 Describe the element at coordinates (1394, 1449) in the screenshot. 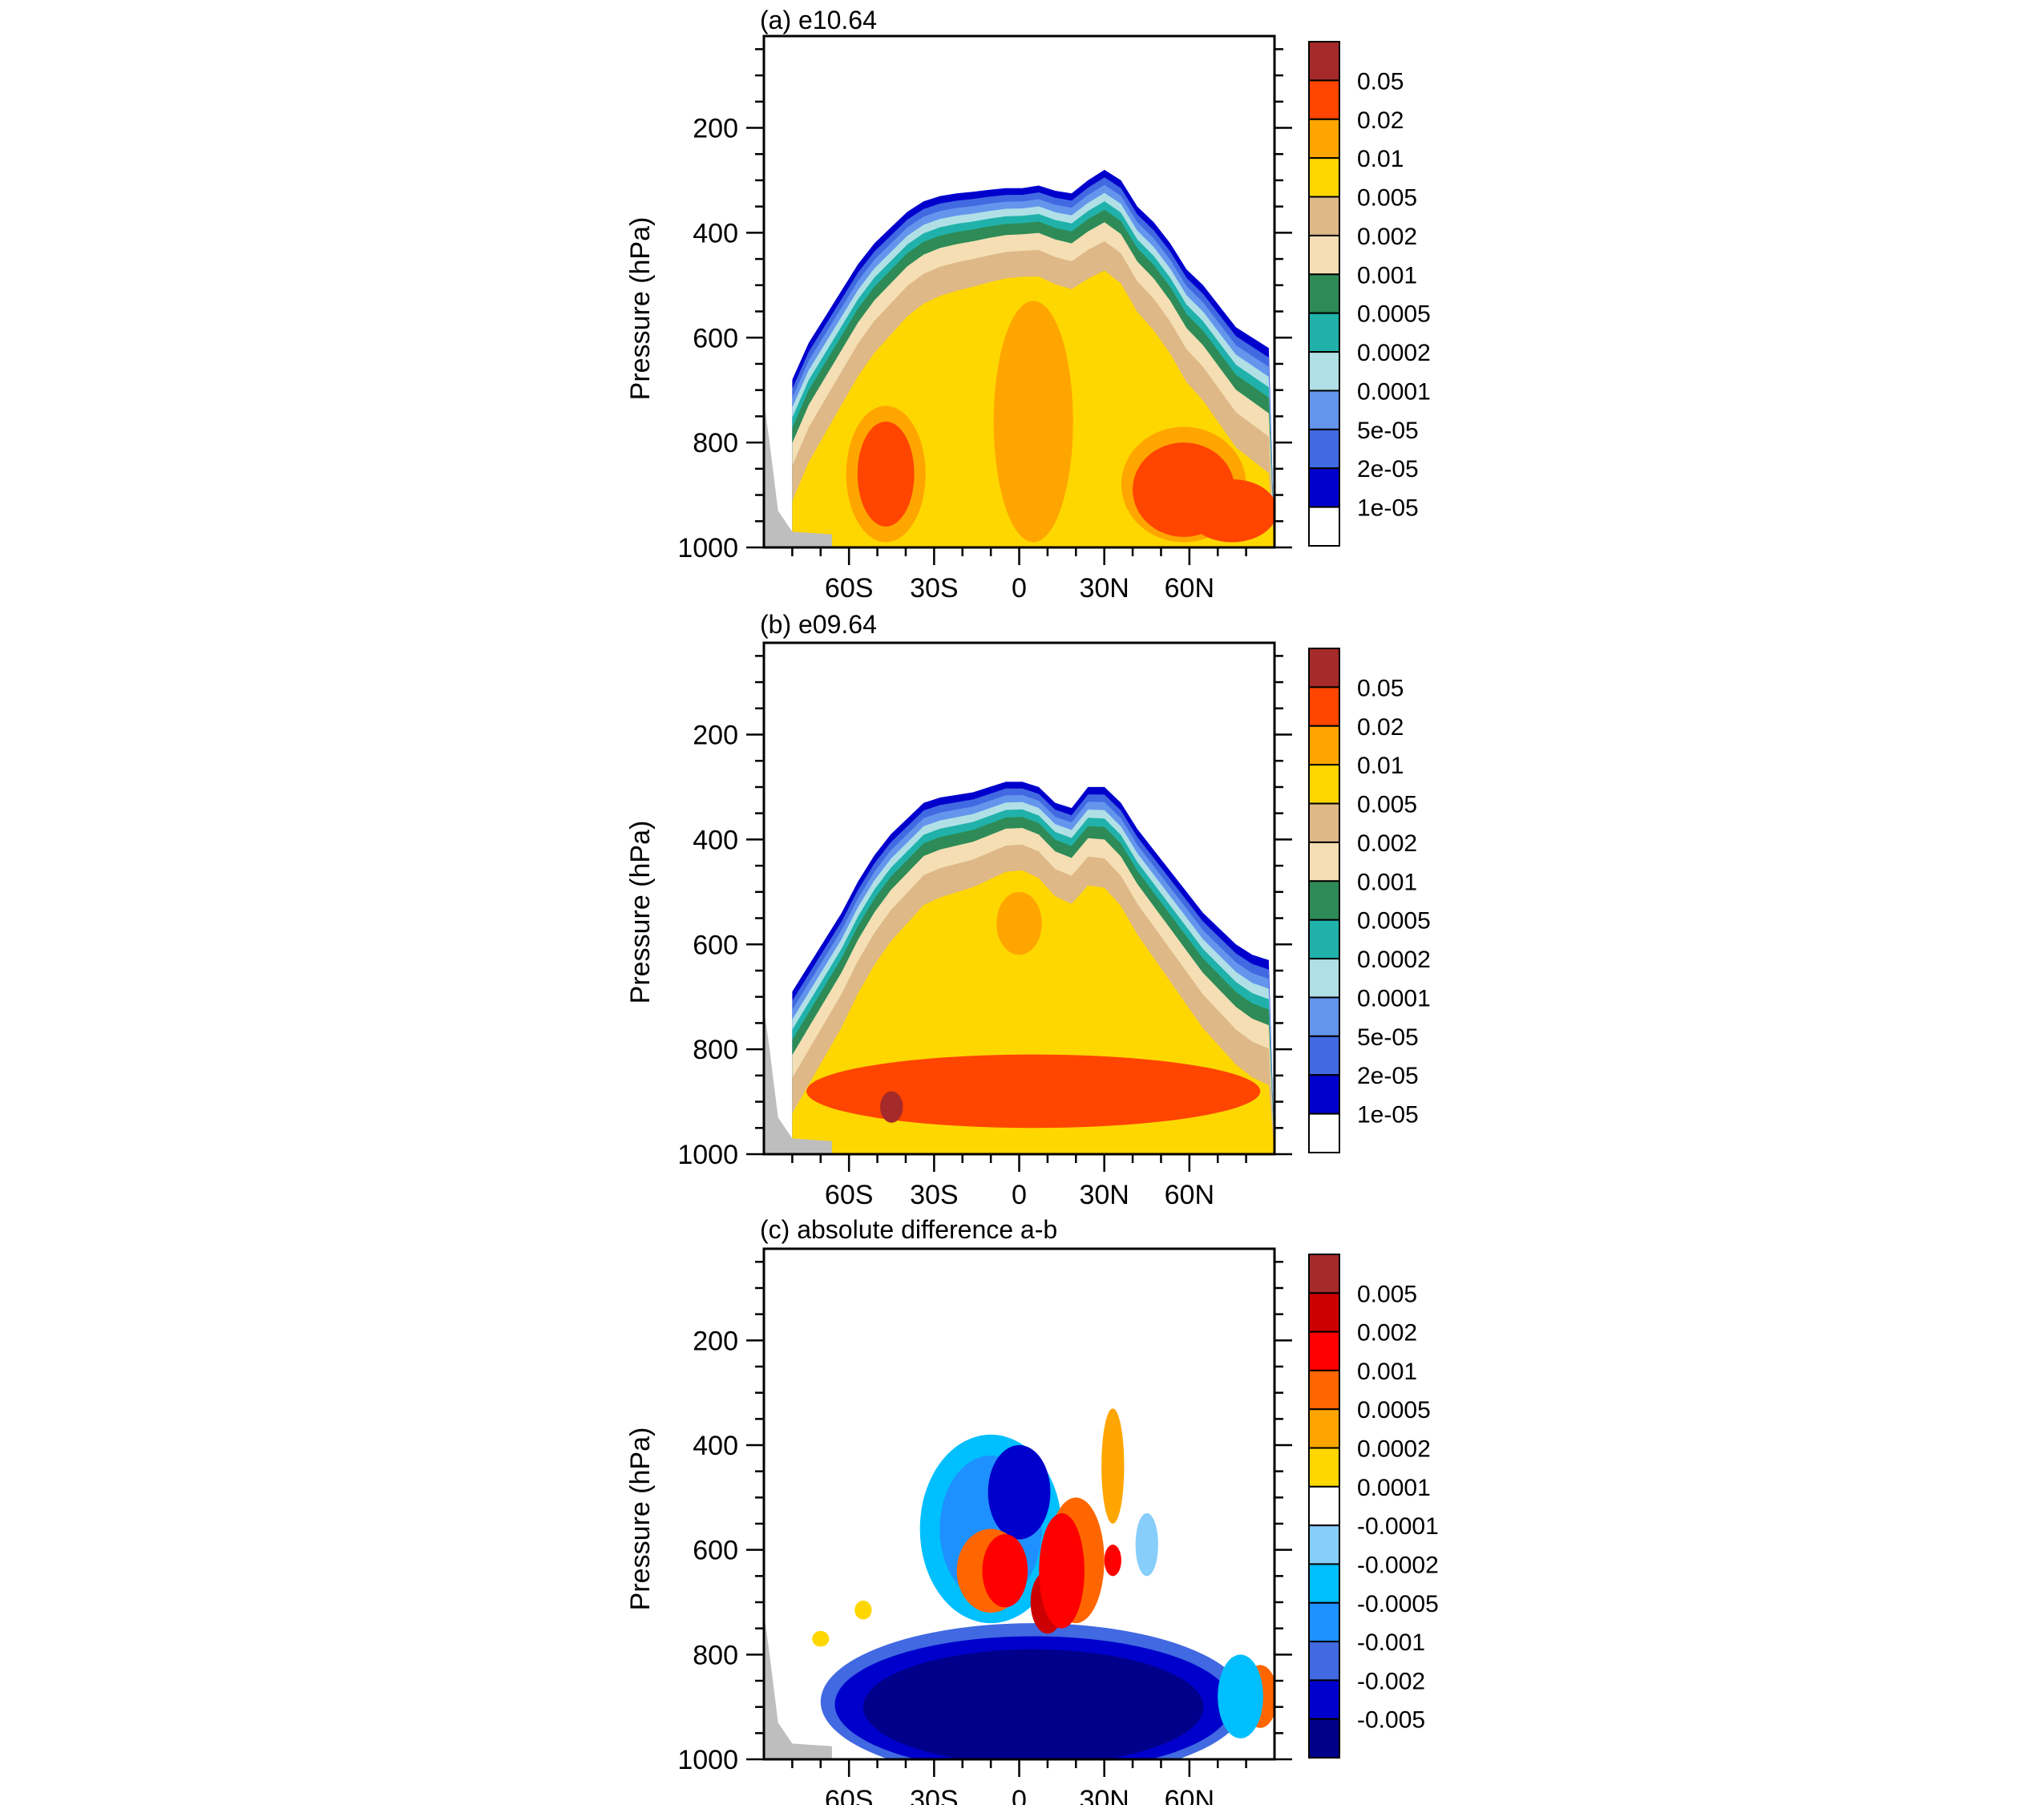

I see `colorbar-label: 0.0002` at that location.